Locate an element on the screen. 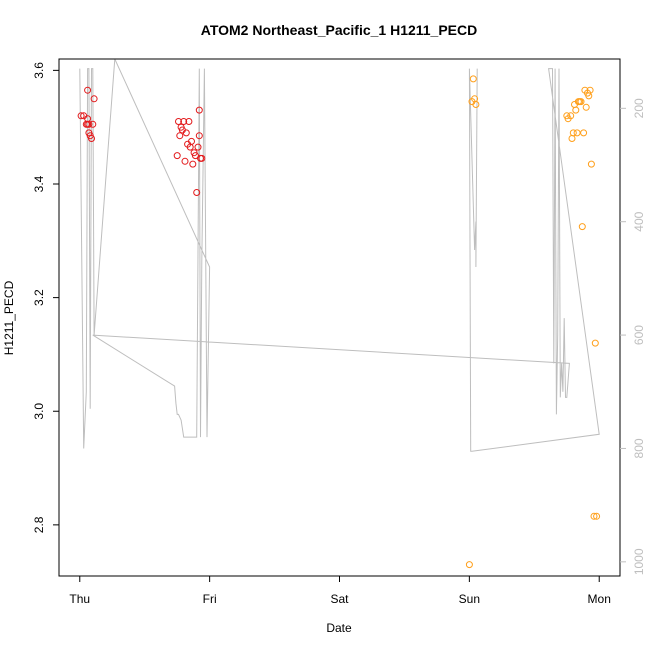 This screenshot has width=650, height=650. x-tick-label: Thu is located at coordinates (79, 599).